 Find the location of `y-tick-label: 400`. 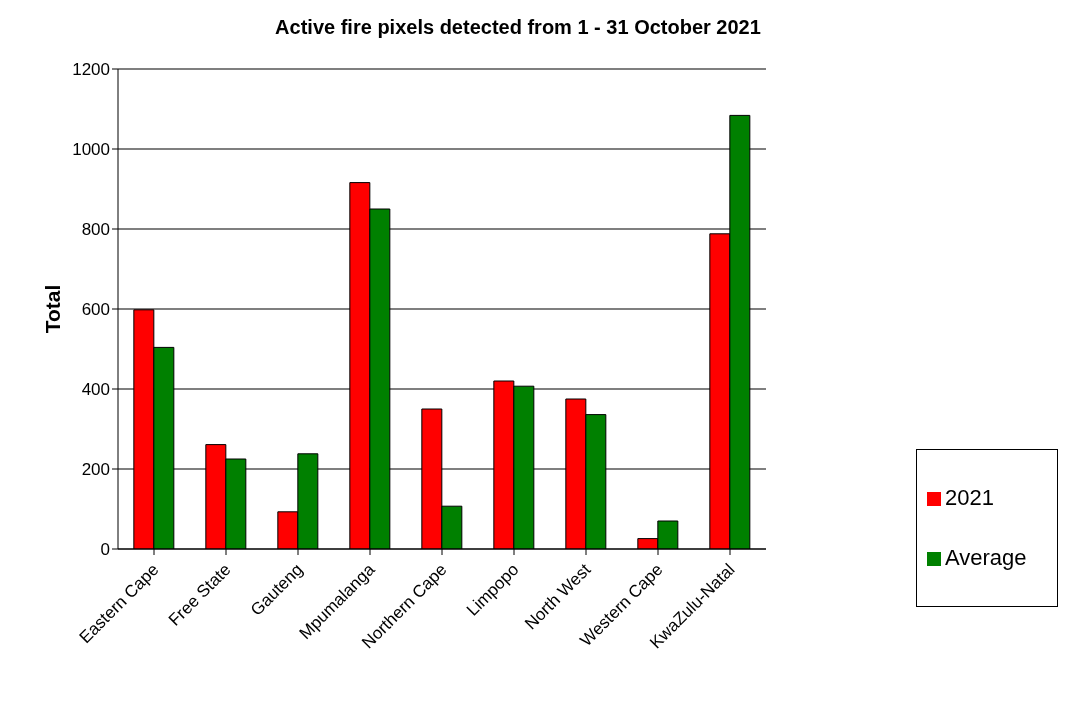

y-tick-label: 400 is located at coordinates (95, 390).